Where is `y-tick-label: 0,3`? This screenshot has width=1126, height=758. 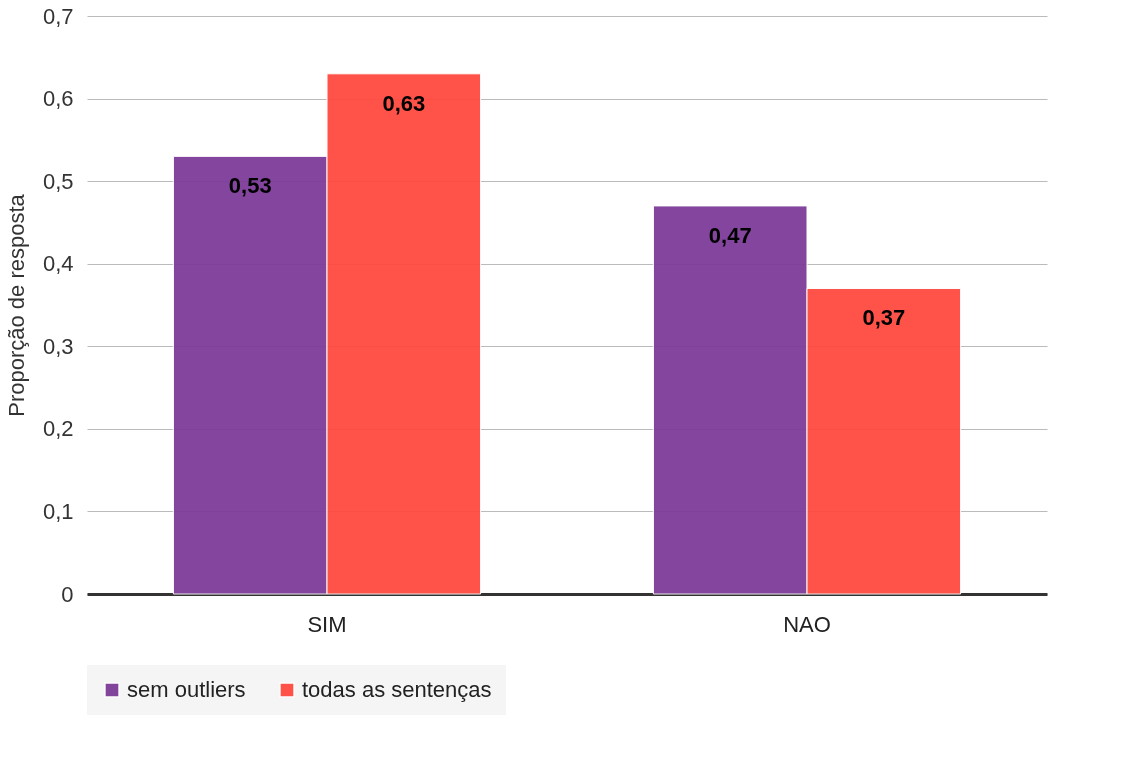 y-tick-label: 0,3 is located at coordinates (58, 346).